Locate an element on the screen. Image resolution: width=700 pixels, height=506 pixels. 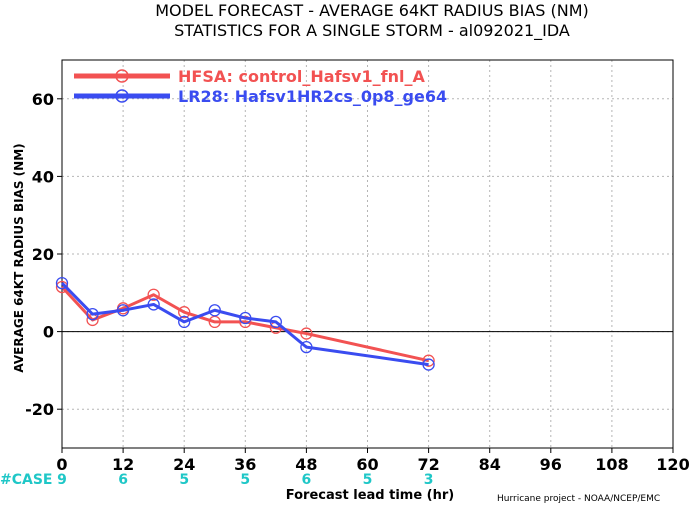
legend-label-hfsa: HFSA: control_Hafsv1_fnl_A is located at coordinates (301, 76).